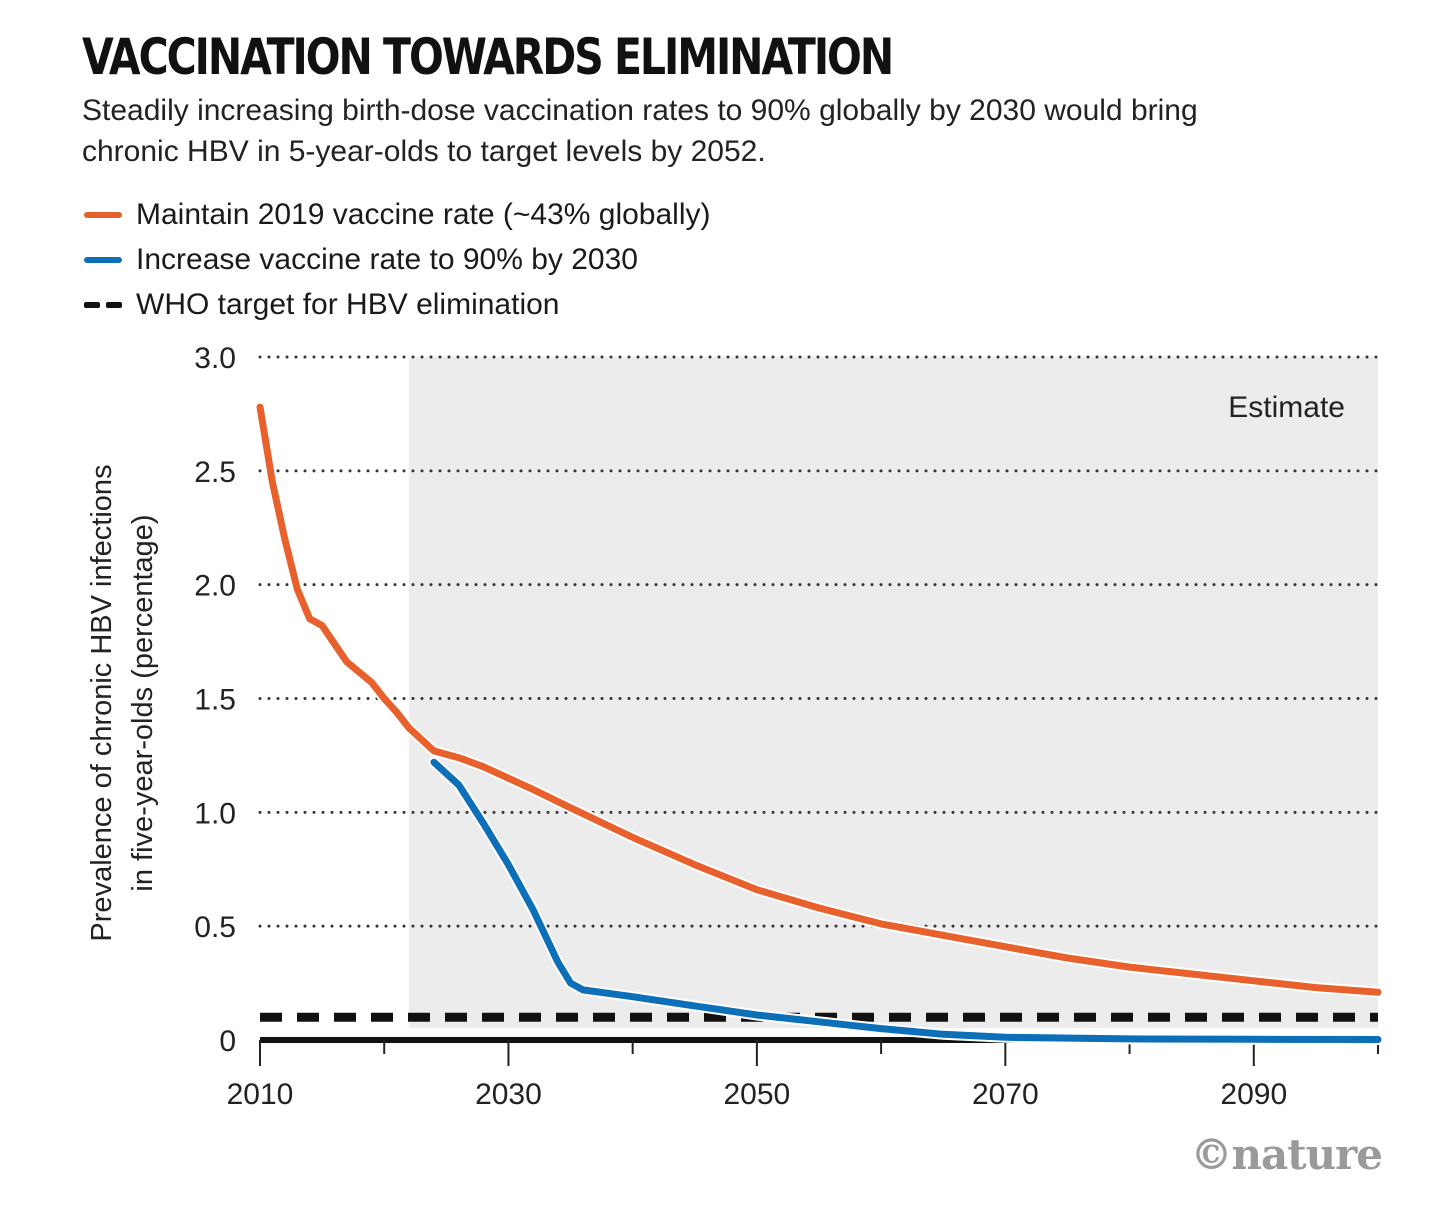  I want to click on x-tick-label: 2010, so click(260, 1094).